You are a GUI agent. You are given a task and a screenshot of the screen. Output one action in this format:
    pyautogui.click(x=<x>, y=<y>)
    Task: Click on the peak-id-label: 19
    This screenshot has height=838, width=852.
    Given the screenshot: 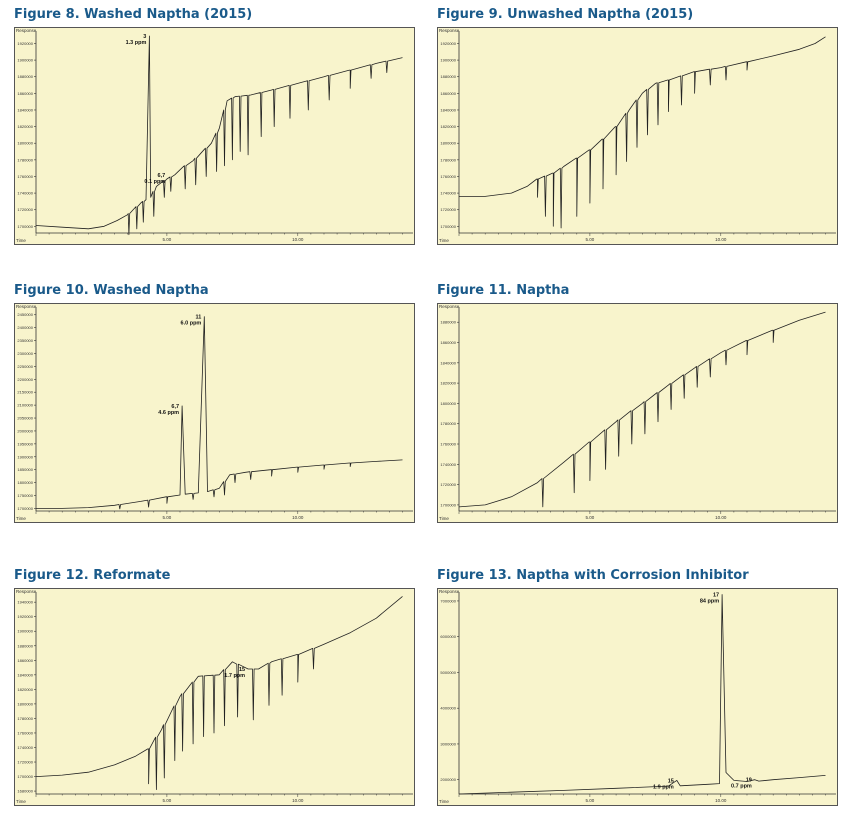 What is the action you would take?
    pyautogui.click(x=749, y=781)
    